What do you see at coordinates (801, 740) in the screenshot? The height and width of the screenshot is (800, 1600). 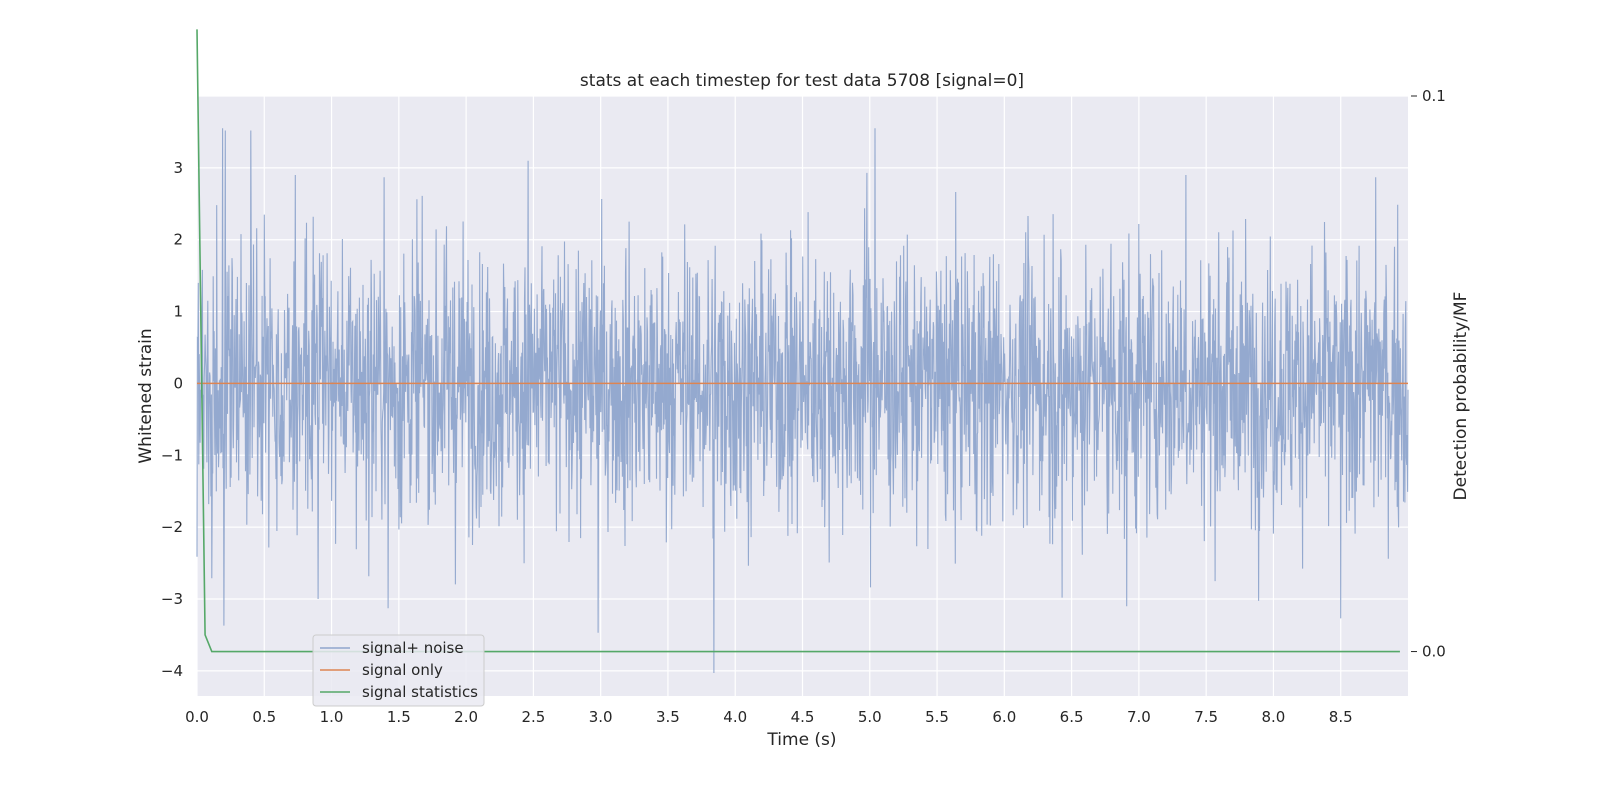 I see `x-axis-label: Time (s)` at bounding box center [801, 740].